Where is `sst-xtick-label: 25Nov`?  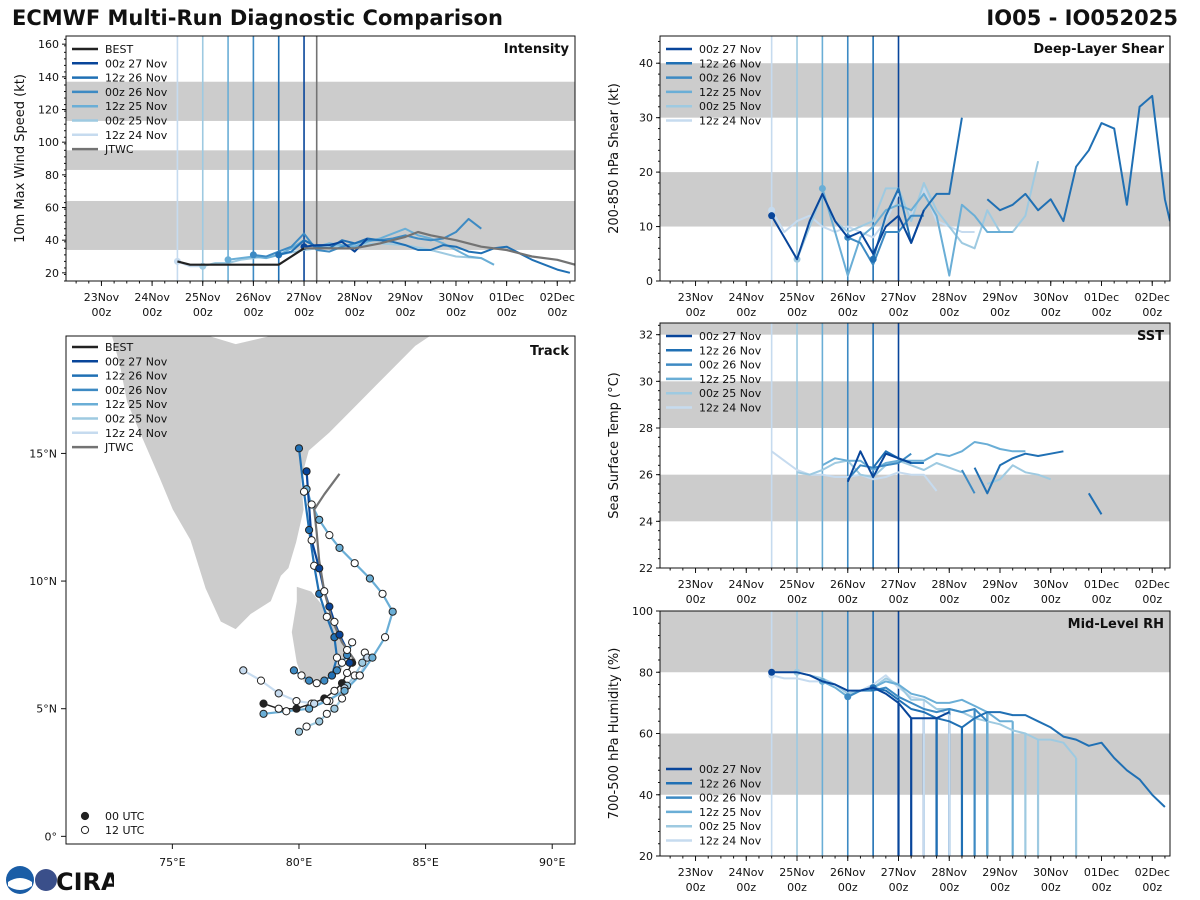
sst-xtick-label: 25Nov is located at coordinates (797, 584).